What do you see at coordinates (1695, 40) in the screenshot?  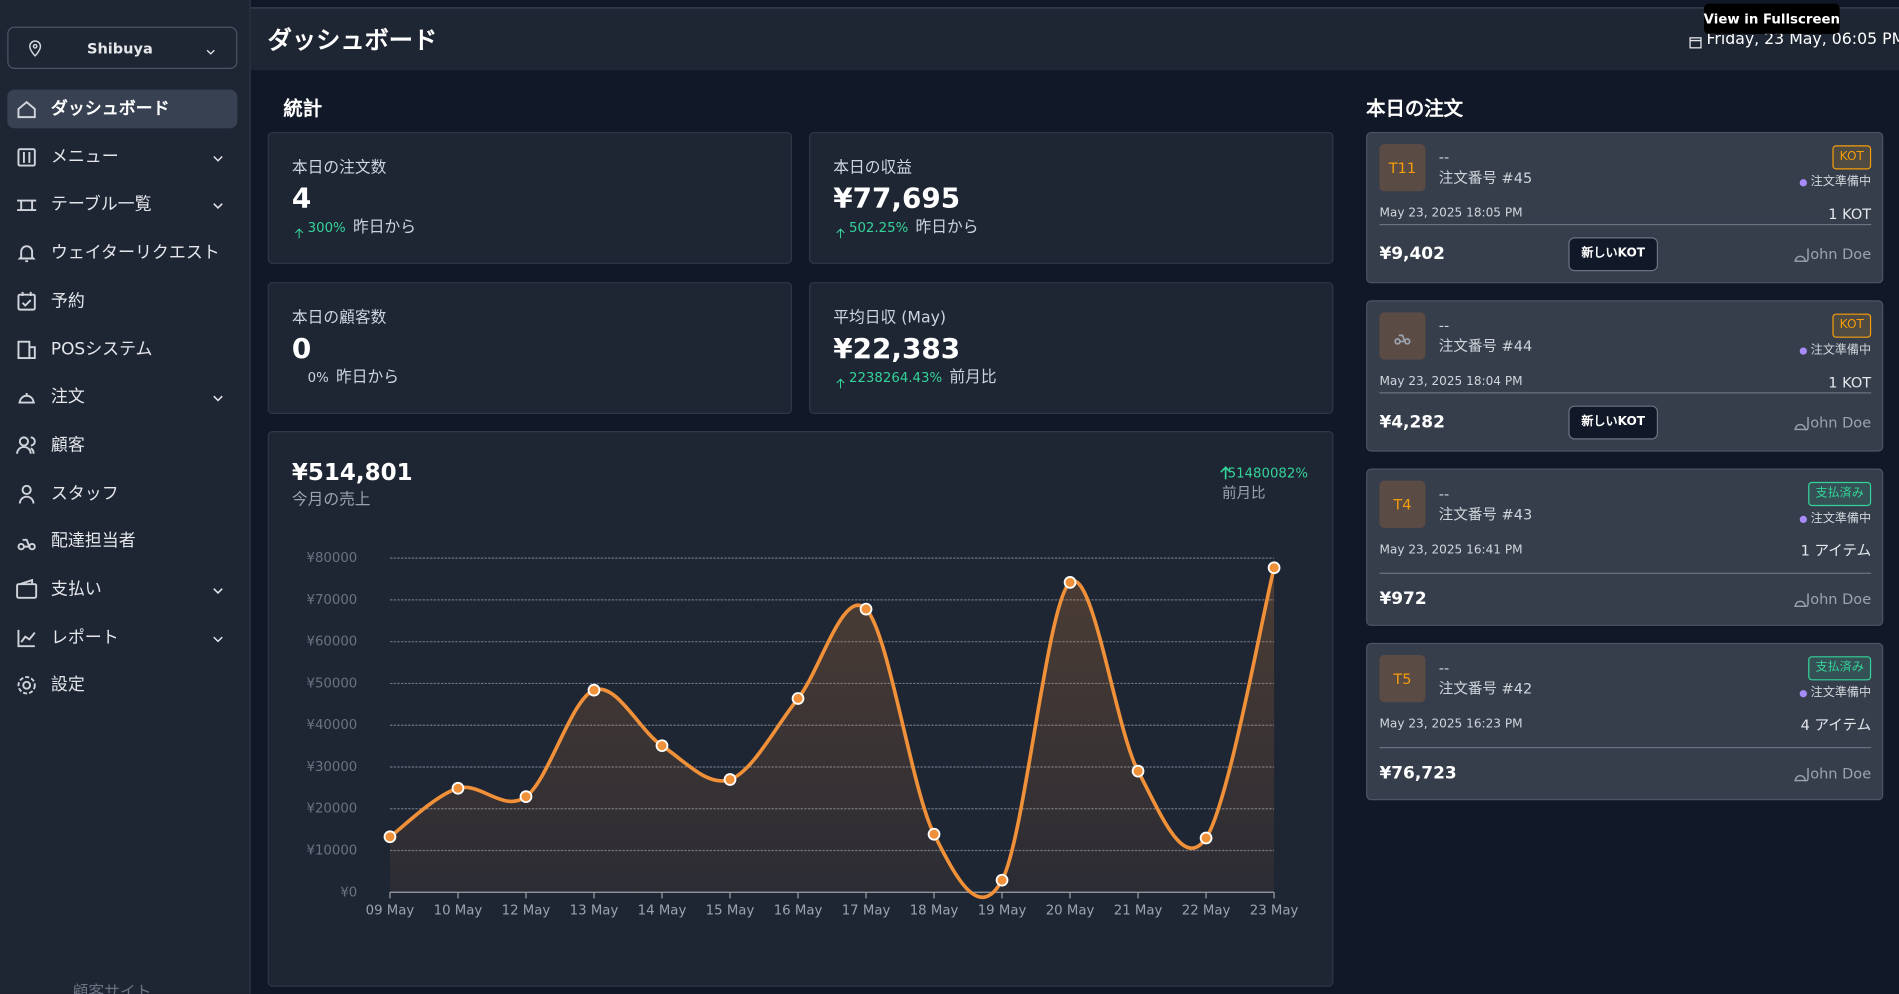 I see `calendar-icon` at bounding box center [1695, 40].